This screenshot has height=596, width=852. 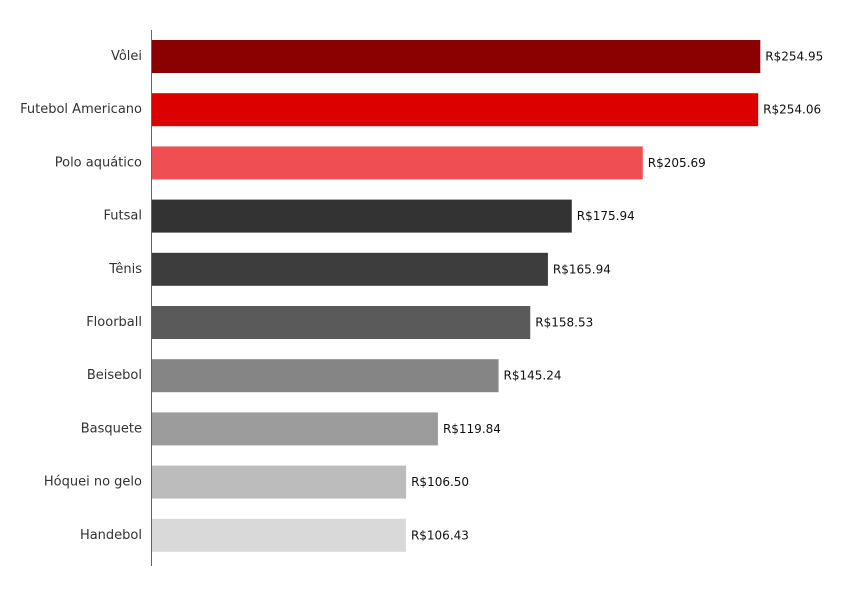 I want to click on category-label-3: Polo aquático, so click(x=98, y=162).